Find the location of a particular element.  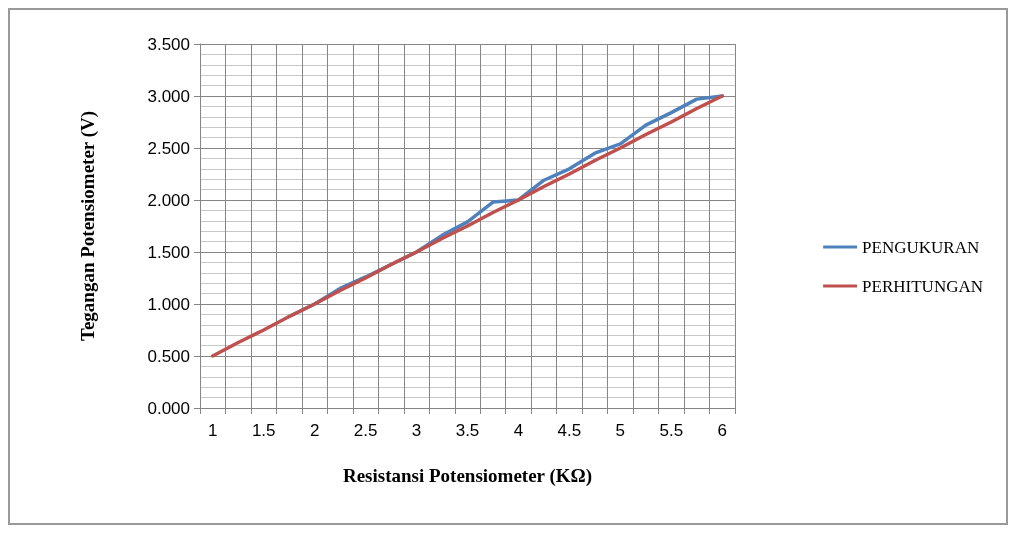

y-axis-title: Tegangan Potensiometer (V) is located at coordinates (87, 226).